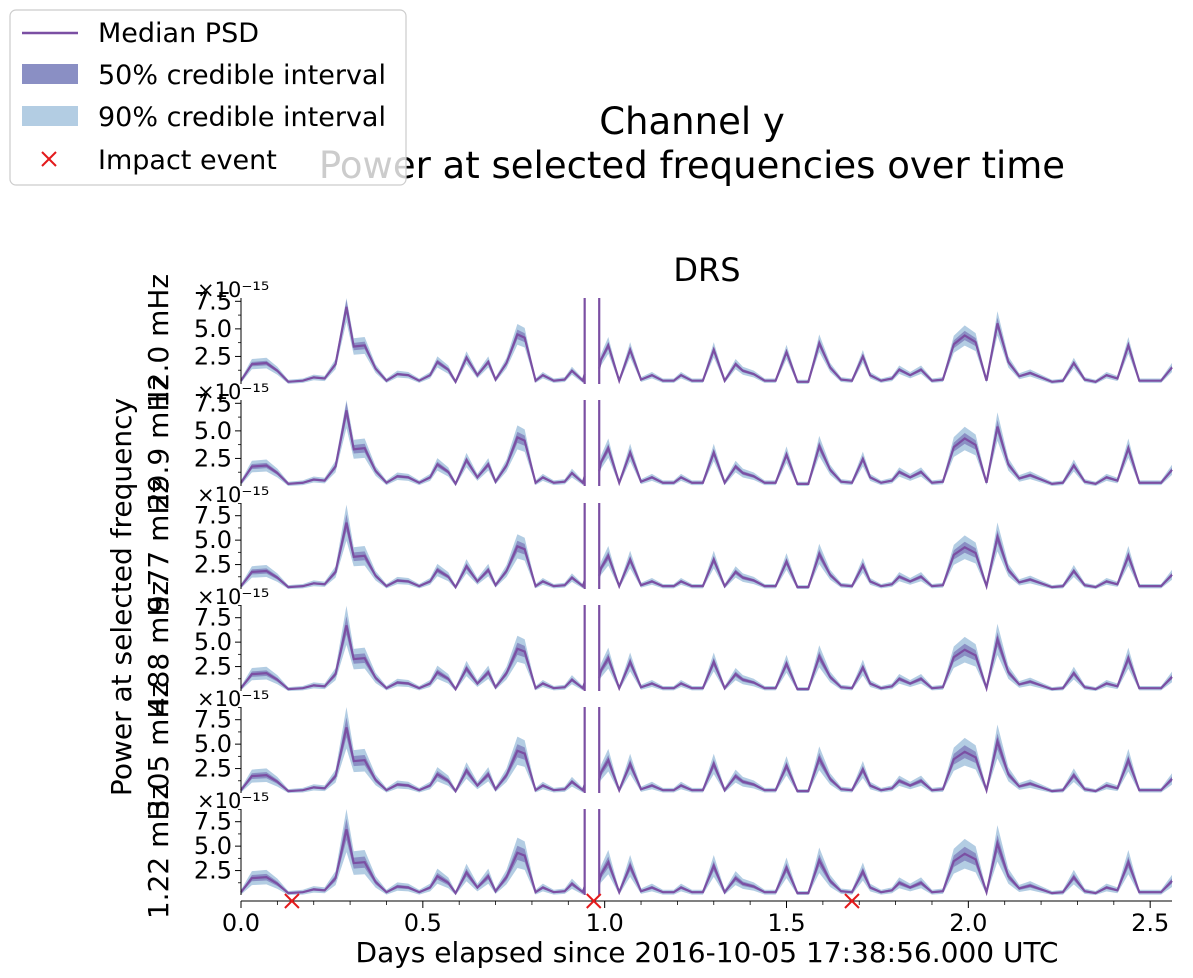 Image resolution: width=1193 pixels, height=978 pixels. I want to click on panel-frequency-label: 12.0 mHz, so click(158, 341).